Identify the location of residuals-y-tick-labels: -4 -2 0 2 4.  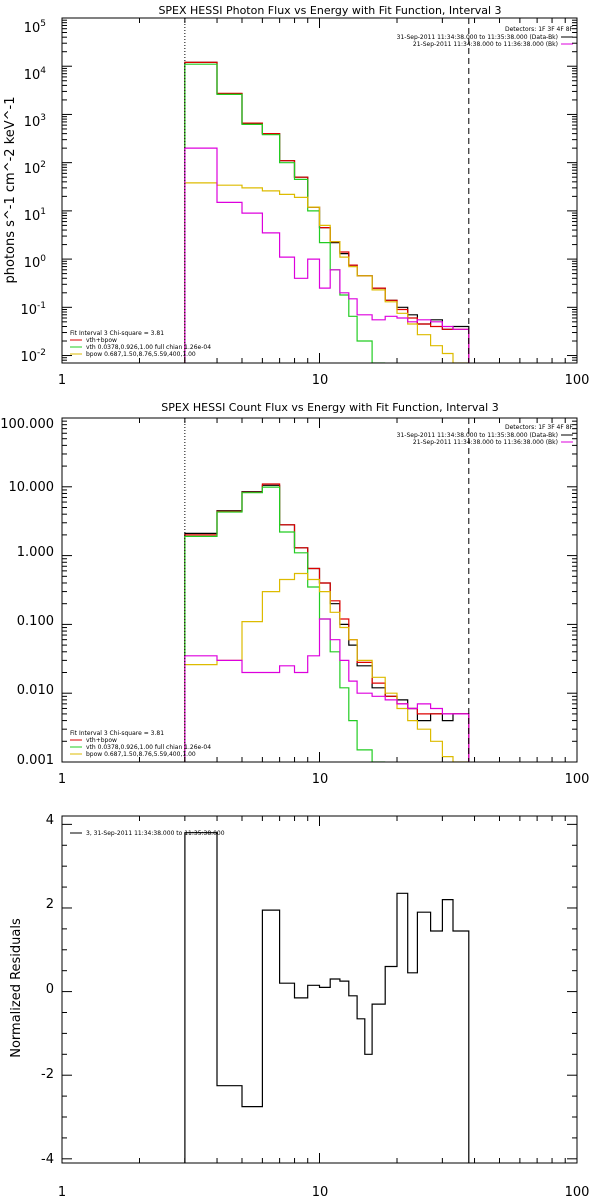
(47, 990).